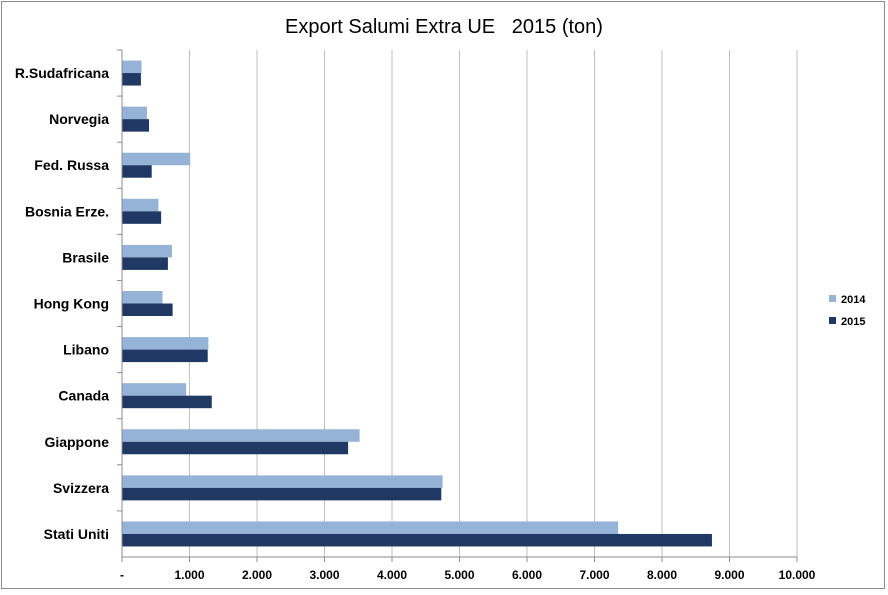 Image resolution: width=888 pixels, height=595 pixels. Describe the element at coordinates (76, 534) in the screenshot. I see `category-label: Stati Uniti` at that location.